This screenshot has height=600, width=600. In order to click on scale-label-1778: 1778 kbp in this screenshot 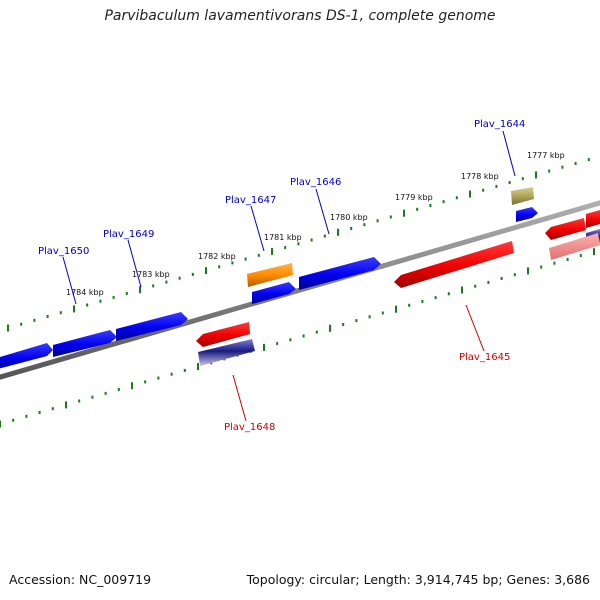, I will do `click(480, 176)`.